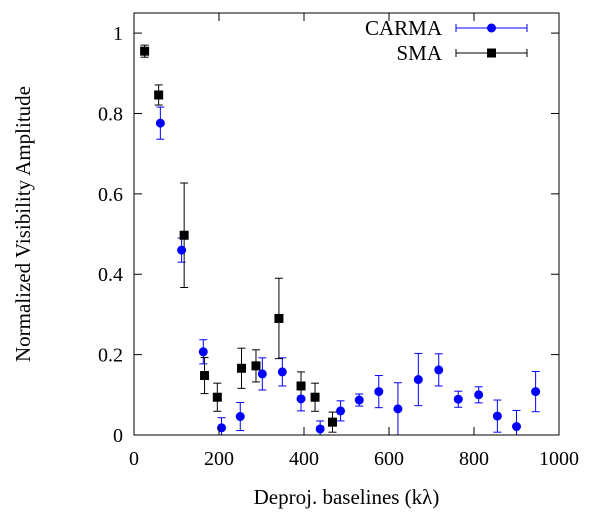 The width and height of the screenshot is (590, 514). What do you see at coordinates (23, 224) in the screenshot?
I see `y-axis-label: Normalized Visibility Amplitude` at bounding box center [23, 224].